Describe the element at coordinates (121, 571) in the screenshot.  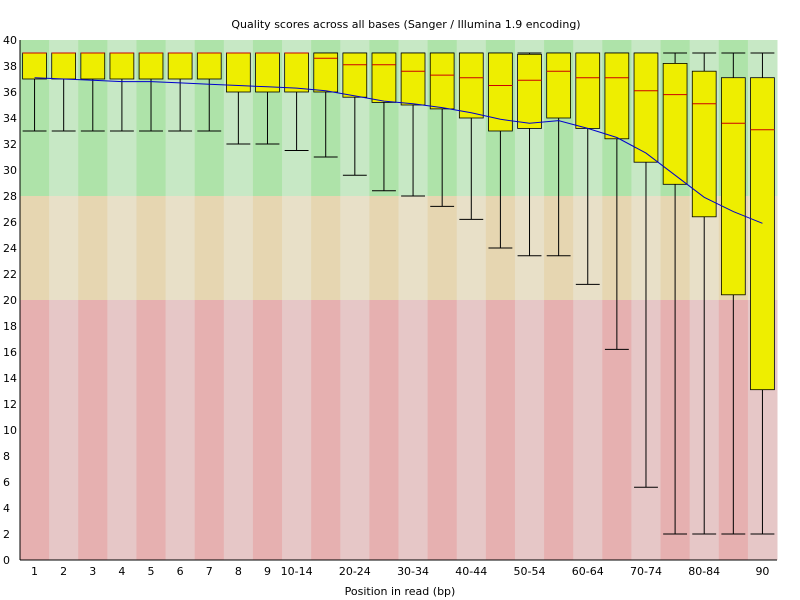
I see `x-tick-4: 4` at that location.